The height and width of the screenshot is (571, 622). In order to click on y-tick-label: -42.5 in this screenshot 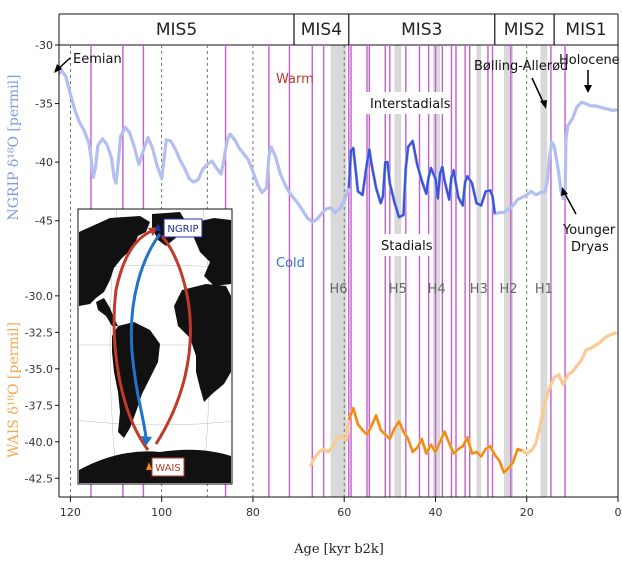, I will do `click(39, 478)`.